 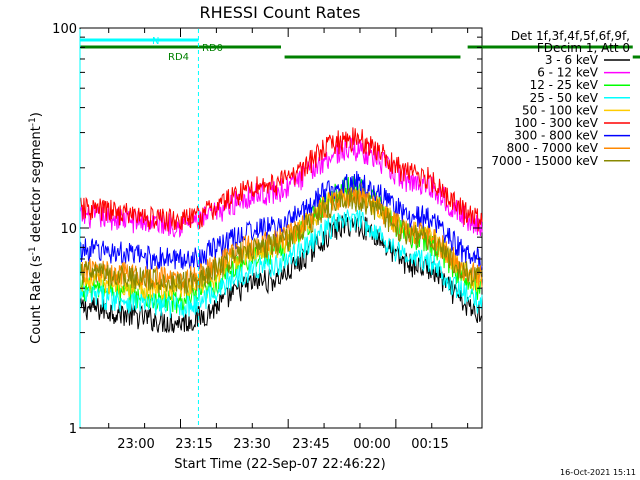 What do you see at coordinates (564, 98) in the screenshot?
I see `legend-item-label-3: 25 - 50 keV` at bounding box center [564, 98].